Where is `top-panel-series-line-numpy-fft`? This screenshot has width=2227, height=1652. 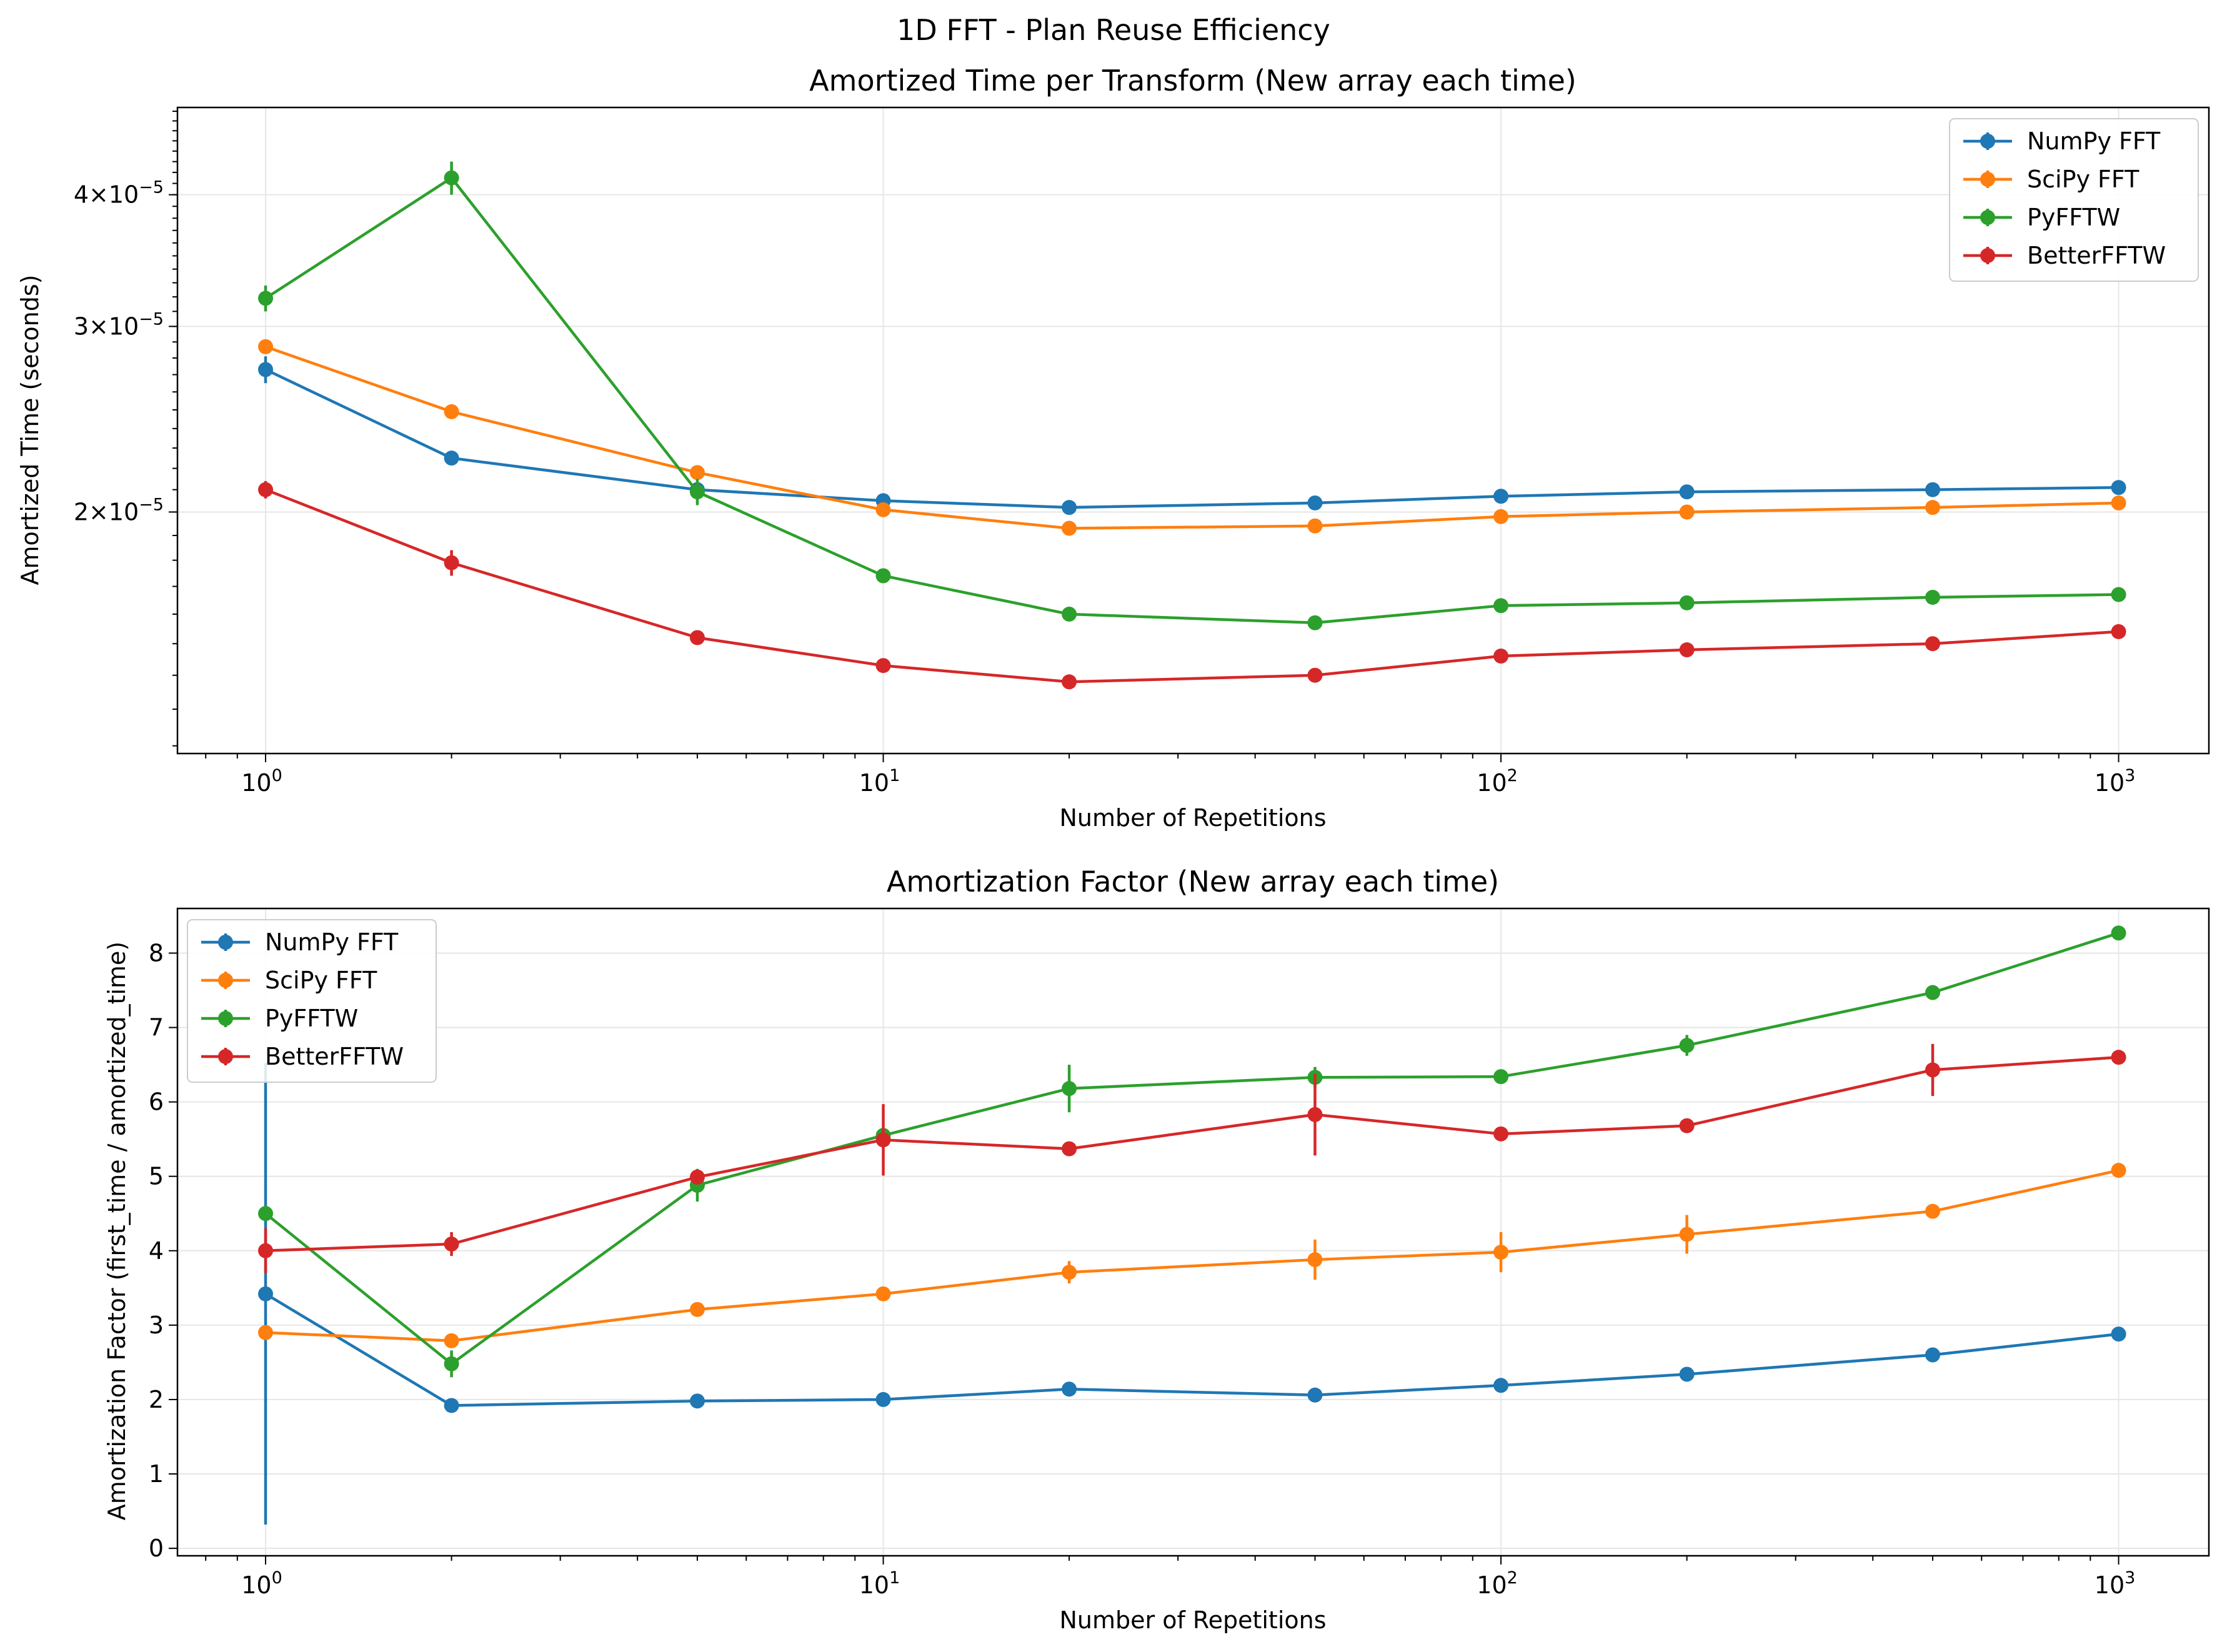
top-panel-series-line-numpy-fft is located at coordinates (1192, 439).